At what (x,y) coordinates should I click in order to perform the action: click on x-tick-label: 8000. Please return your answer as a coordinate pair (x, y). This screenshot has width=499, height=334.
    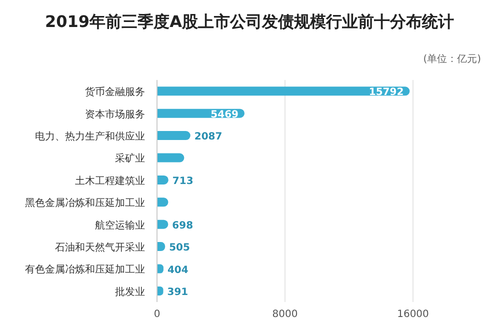
    Looking at the image, I should click on (285, 314).